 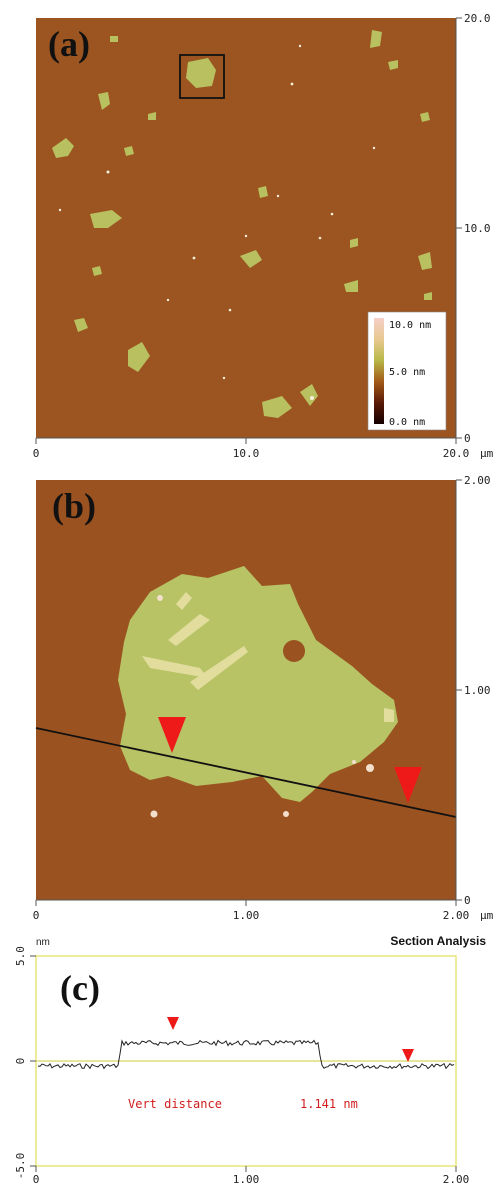 What do you see at coordinates (477, 18) in the screenshot?
I see `y-tick-a-0: 20.0` at bounding box center [477, 18].